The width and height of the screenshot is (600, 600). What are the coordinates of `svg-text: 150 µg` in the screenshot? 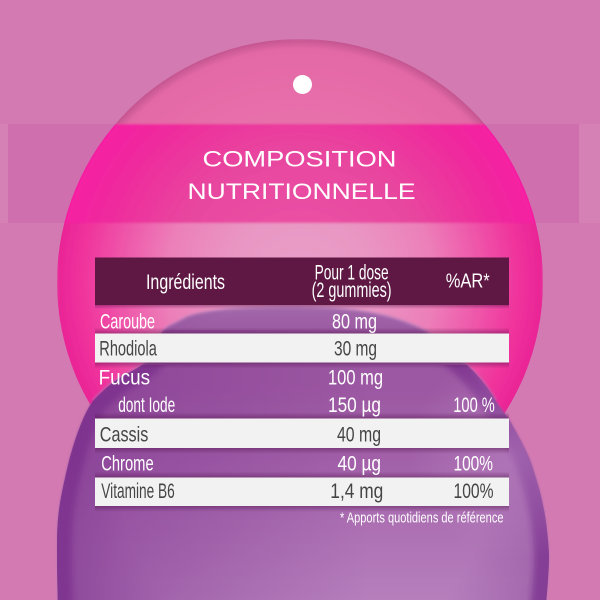 It's located at (354, 405).